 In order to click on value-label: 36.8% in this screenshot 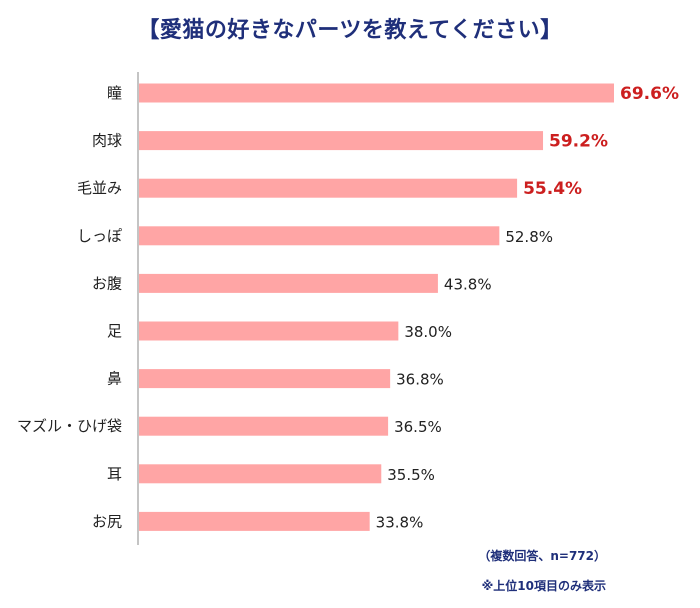, I will do `click(420, 380)`.